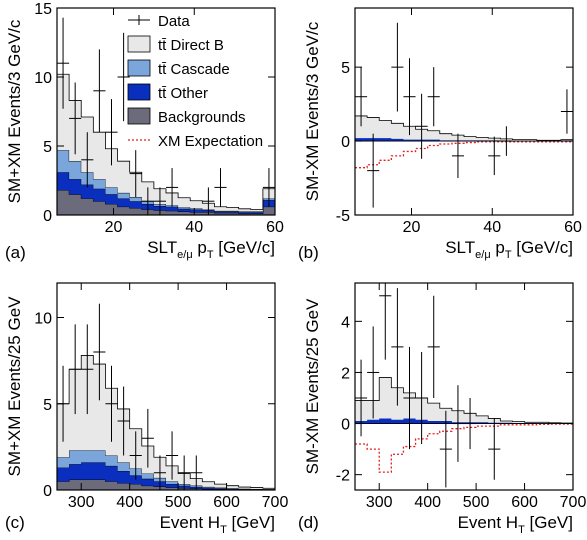  Describe the element at coordinates (186, 116) in the screenshot. I see `legend-entry-backgrounds: Backgrounds` at that location.